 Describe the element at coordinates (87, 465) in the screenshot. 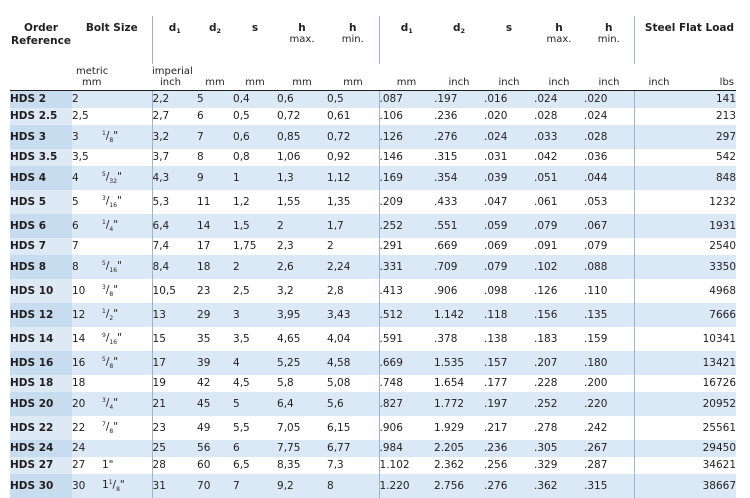

I see `metric-size-cell: 27` at that location.